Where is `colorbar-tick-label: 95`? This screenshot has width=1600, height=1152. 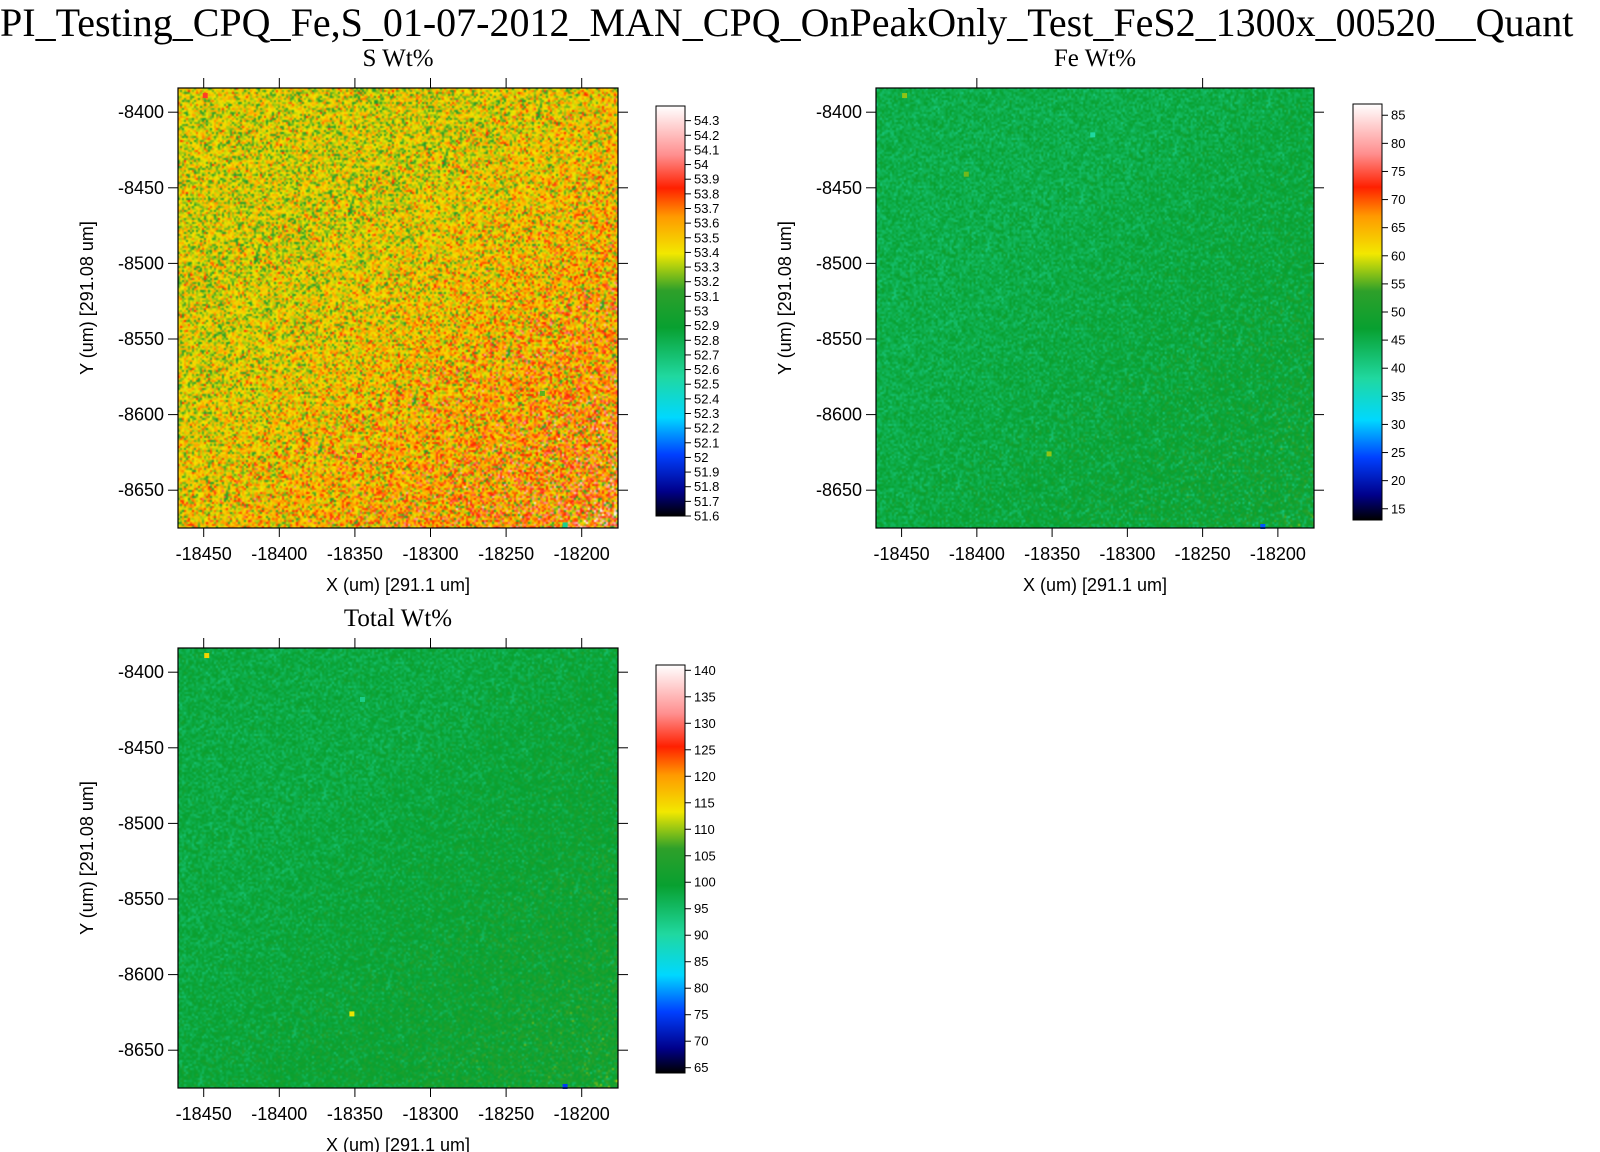
colorbar-tick-label: 95 is located at coordinates (701, 908).